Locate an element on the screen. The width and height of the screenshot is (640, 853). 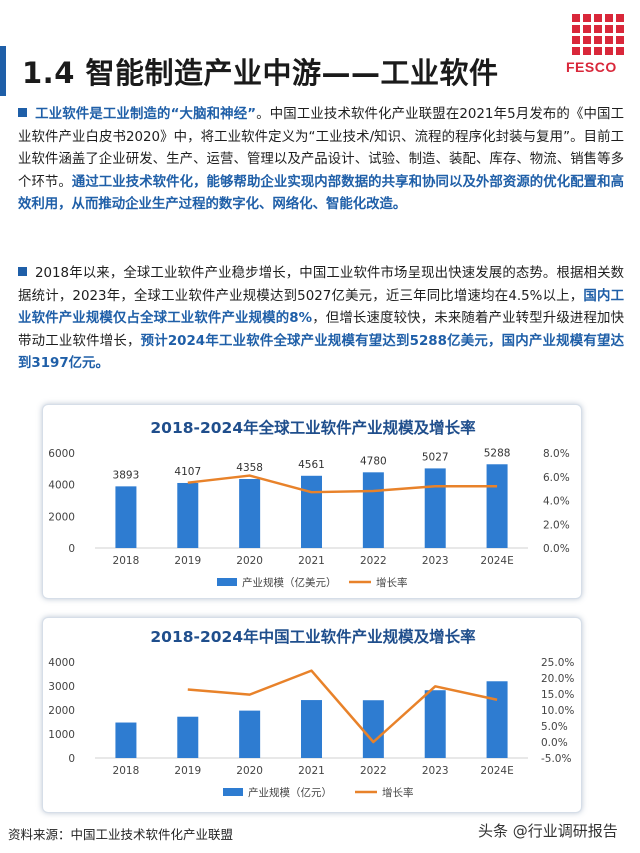
y-tick-right: 5.0% is located at coordinates (554, 727).